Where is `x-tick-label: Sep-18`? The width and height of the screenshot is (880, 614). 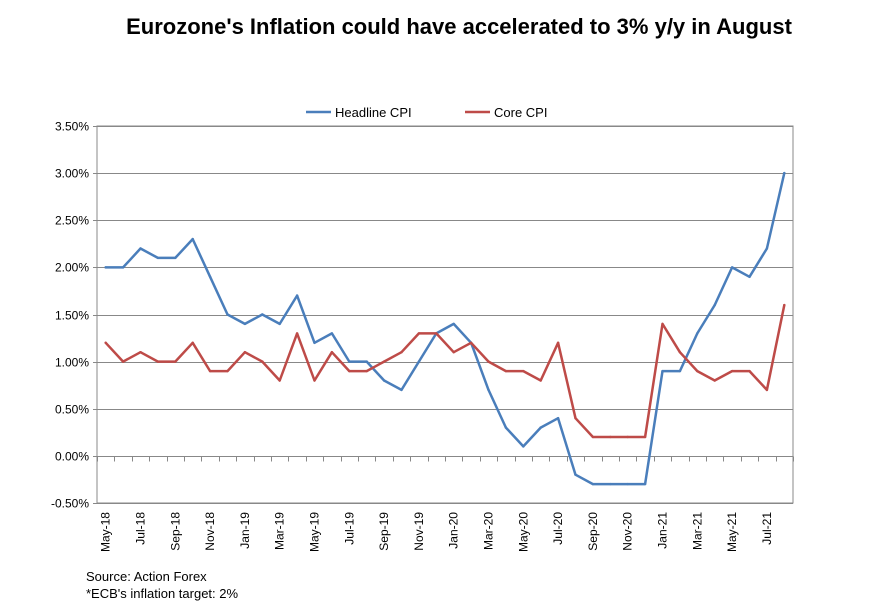 x-tick-label: Sep-18 is located at coordinates (175, 531).